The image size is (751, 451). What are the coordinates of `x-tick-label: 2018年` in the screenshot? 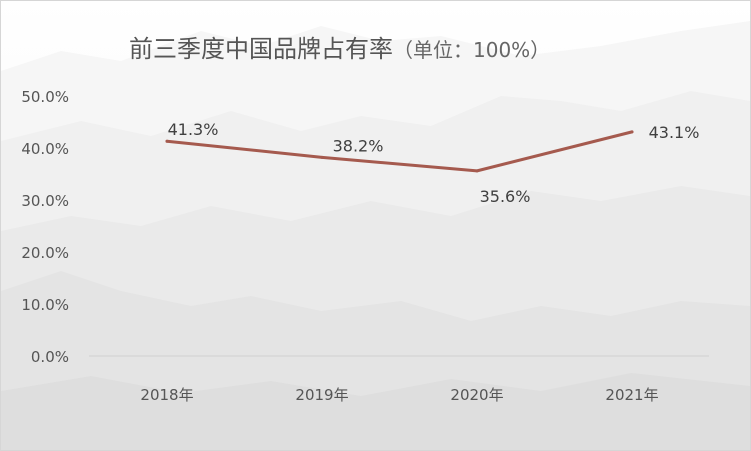 It's located at (166, 395).